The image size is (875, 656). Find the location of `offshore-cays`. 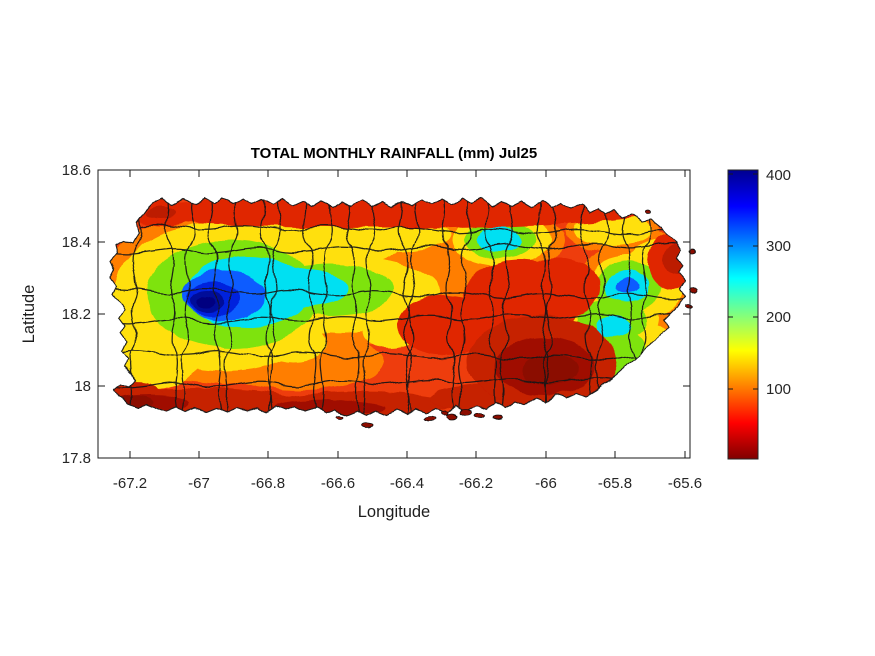

offshore-cays is located at coordinates (517, 319).